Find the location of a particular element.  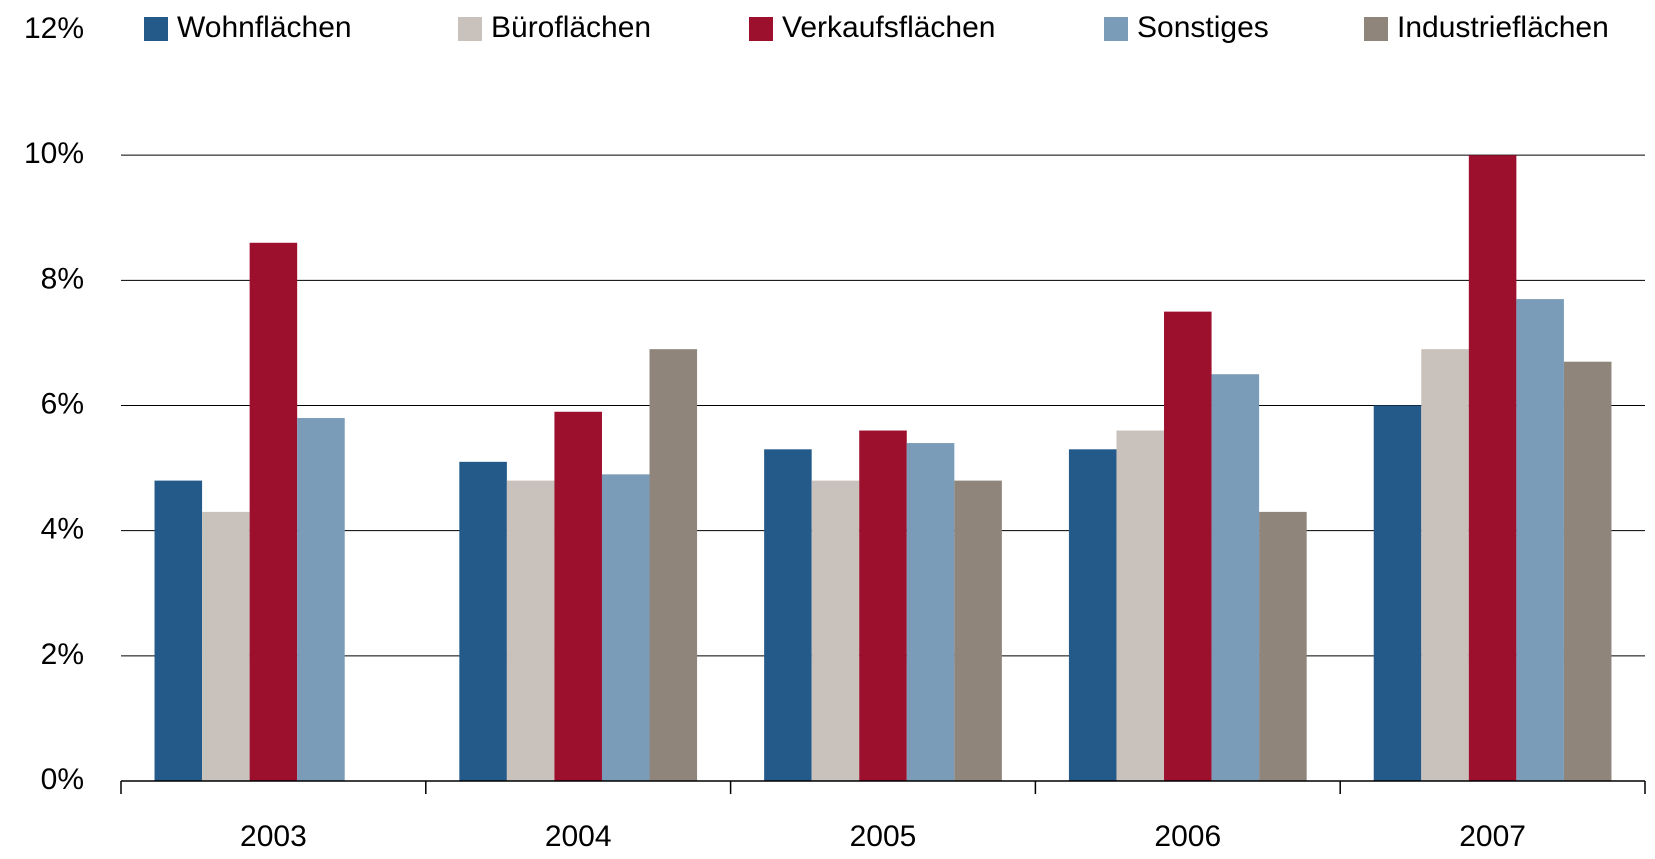

y-tick-label: 4% is located at coordinates (62, 529).